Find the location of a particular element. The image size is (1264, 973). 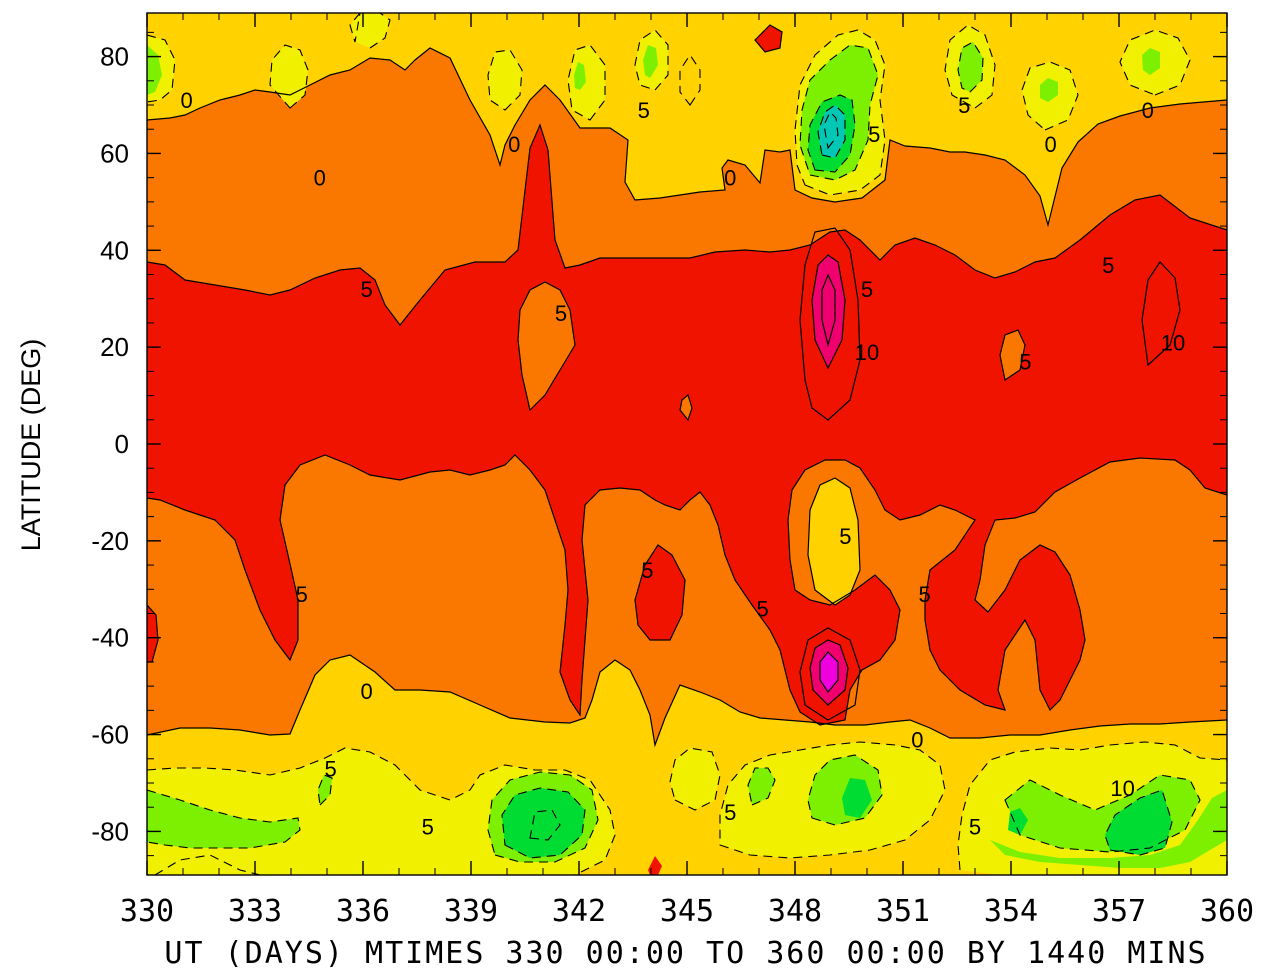

band-neg5-0-north-d is located at coordinates (586, 82).